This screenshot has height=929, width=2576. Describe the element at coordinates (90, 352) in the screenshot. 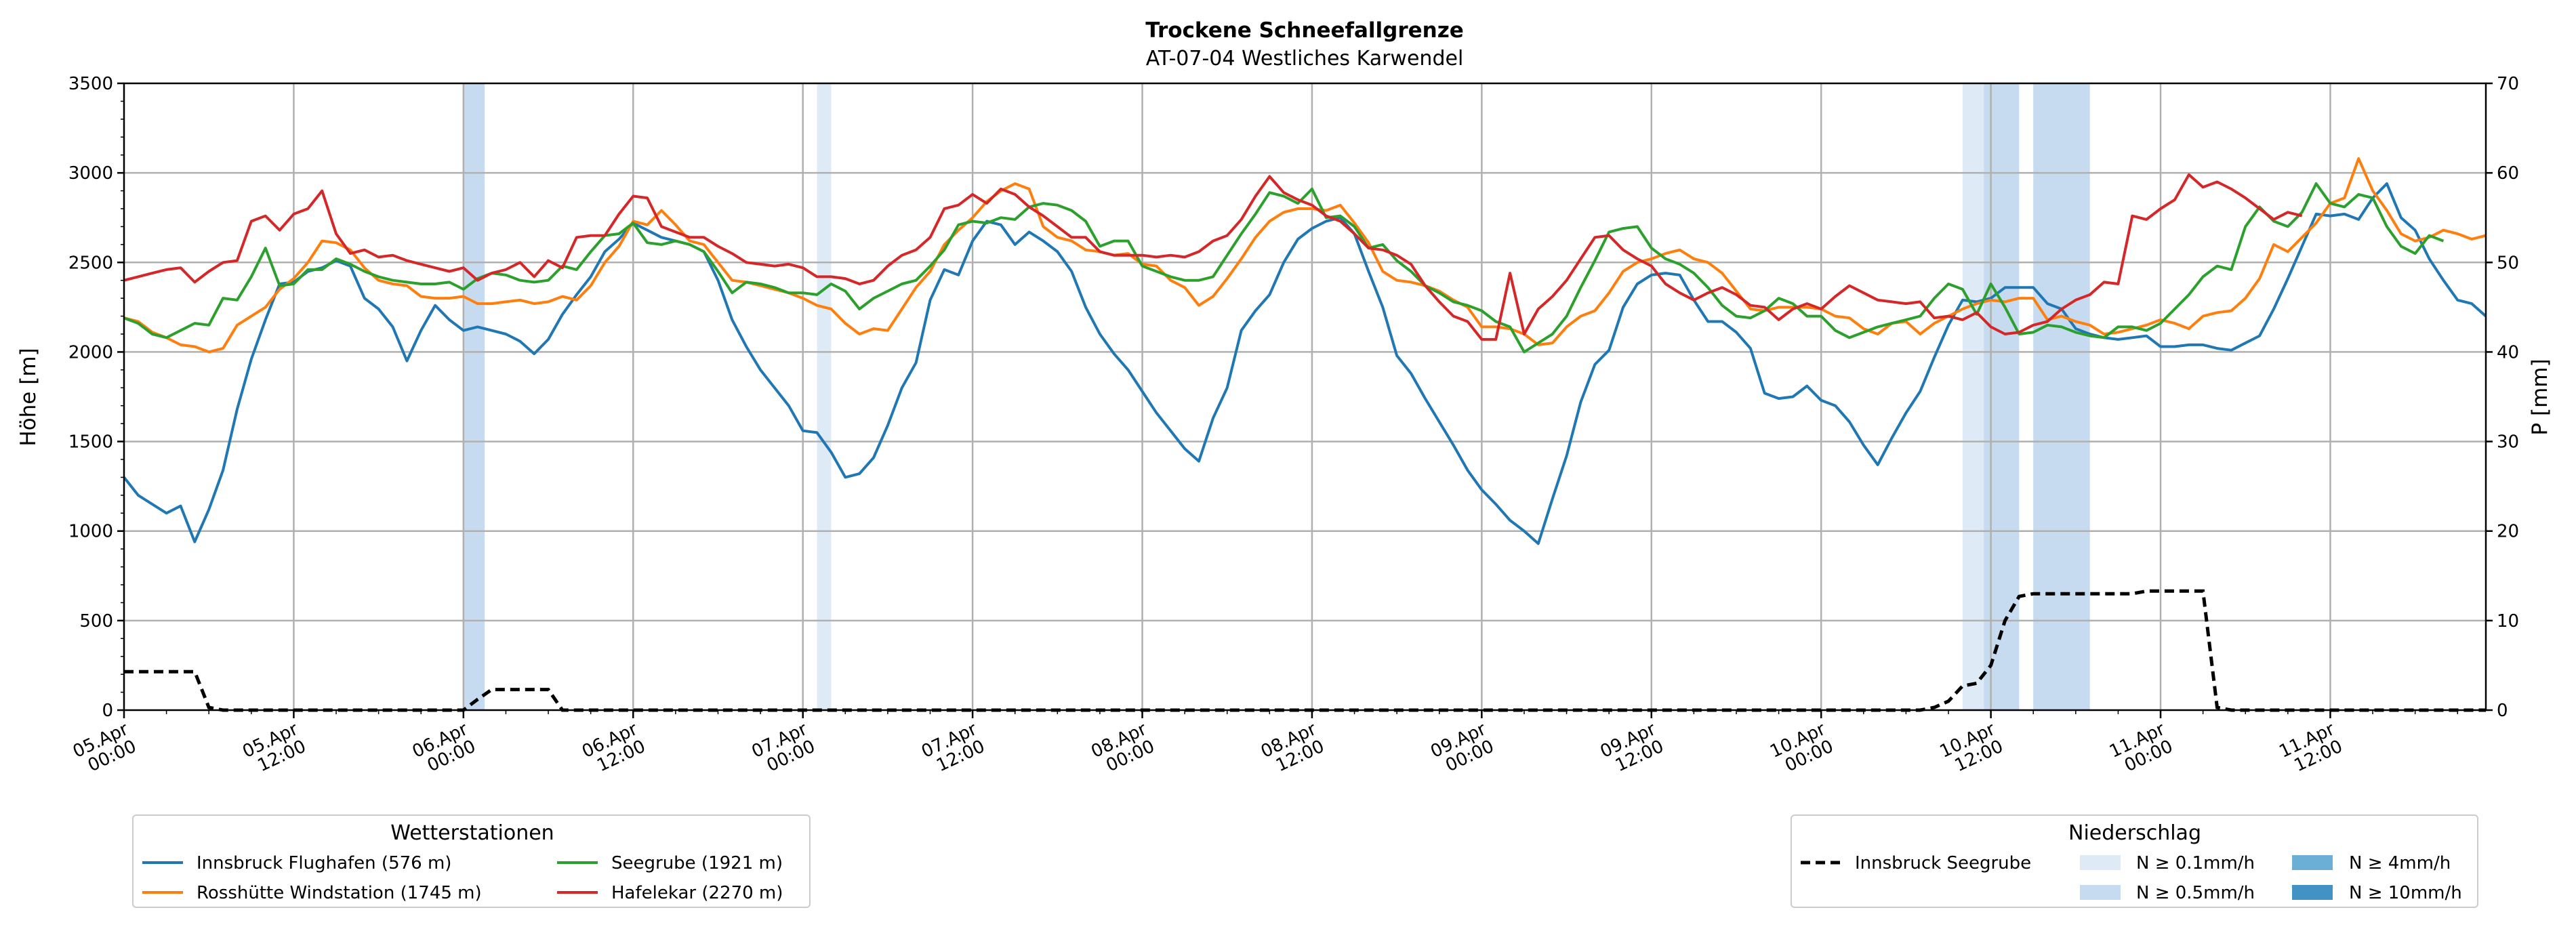

I see `ytick-label-left-2000: 2000` at that location.